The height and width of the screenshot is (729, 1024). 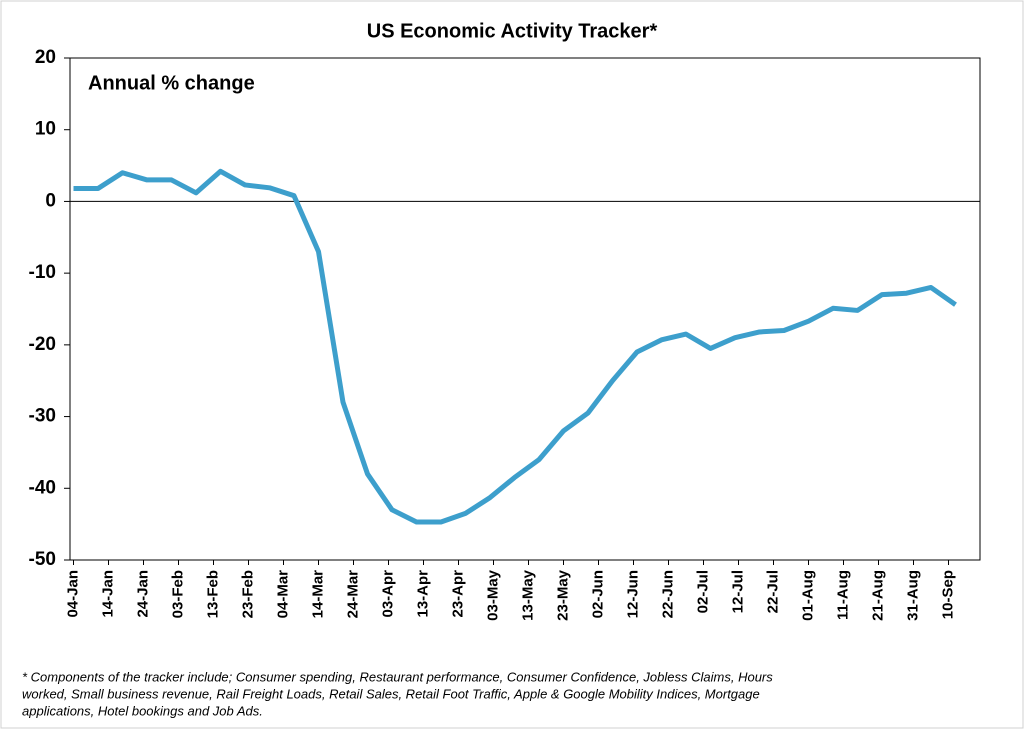 What do you see at coordinates (42, 344) in the screenshot?
I see `y-tick-label: -20` at bounding box center [42, 344].